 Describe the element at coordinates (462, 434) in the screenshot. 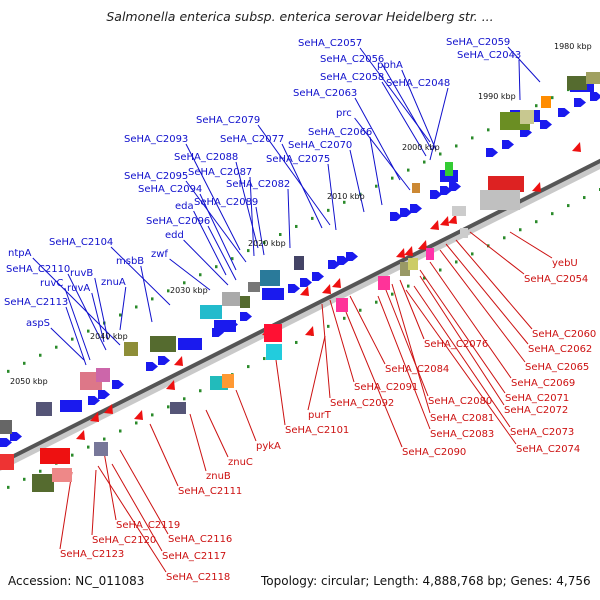

I see `gene-label: SeHA_C2083` at that location.